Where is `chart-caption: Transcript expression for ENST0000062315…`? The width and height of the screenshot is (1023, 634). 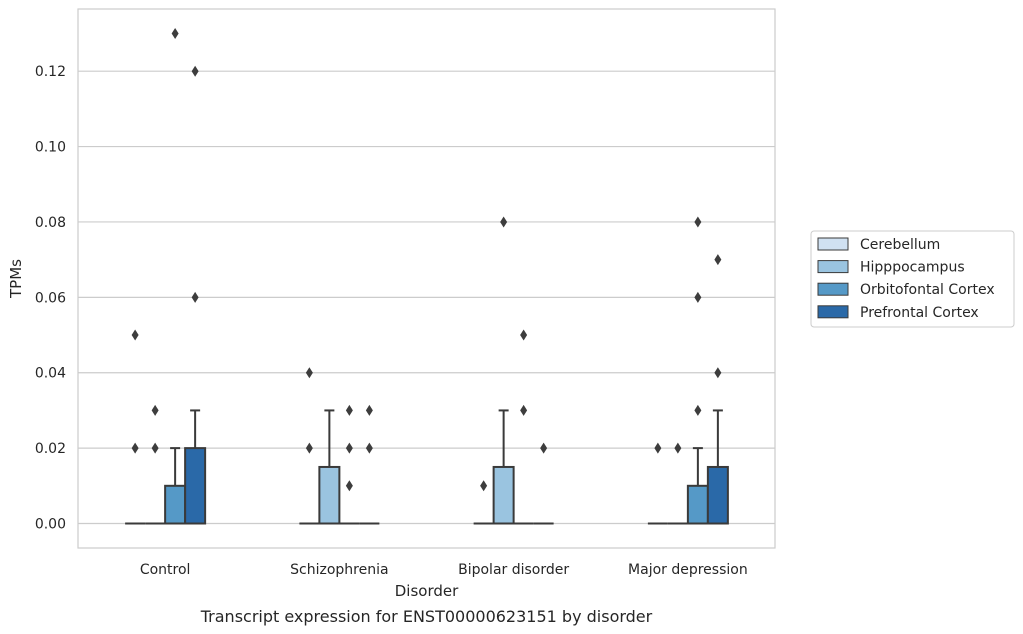
chart-caption: Transcript expression for ENST0000062315… is located at coordinates (426, 616).